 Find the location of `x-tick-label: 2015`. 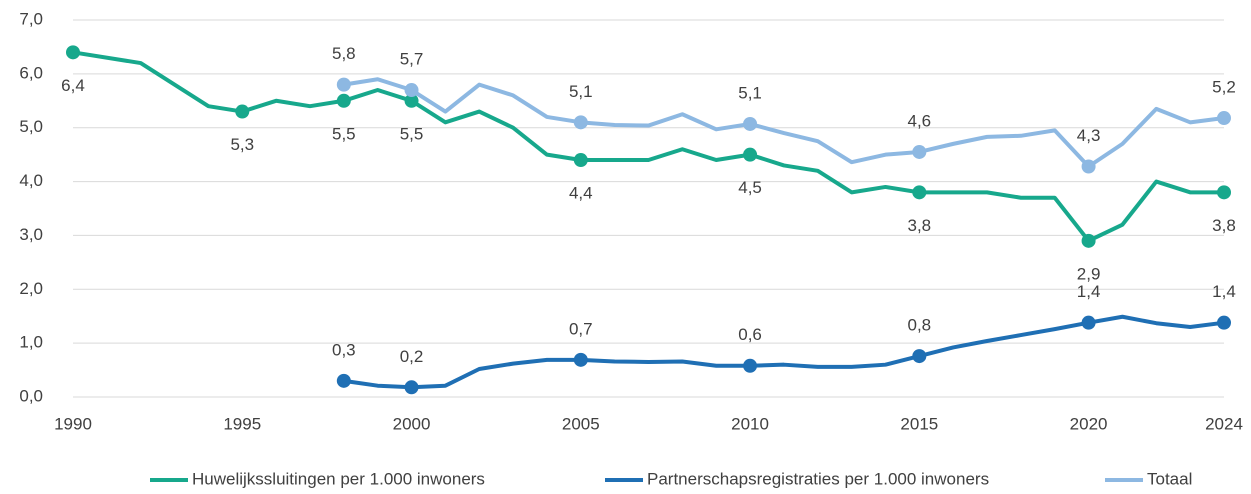

x-tick-label: 2015 is located at coordinates (919, 423).